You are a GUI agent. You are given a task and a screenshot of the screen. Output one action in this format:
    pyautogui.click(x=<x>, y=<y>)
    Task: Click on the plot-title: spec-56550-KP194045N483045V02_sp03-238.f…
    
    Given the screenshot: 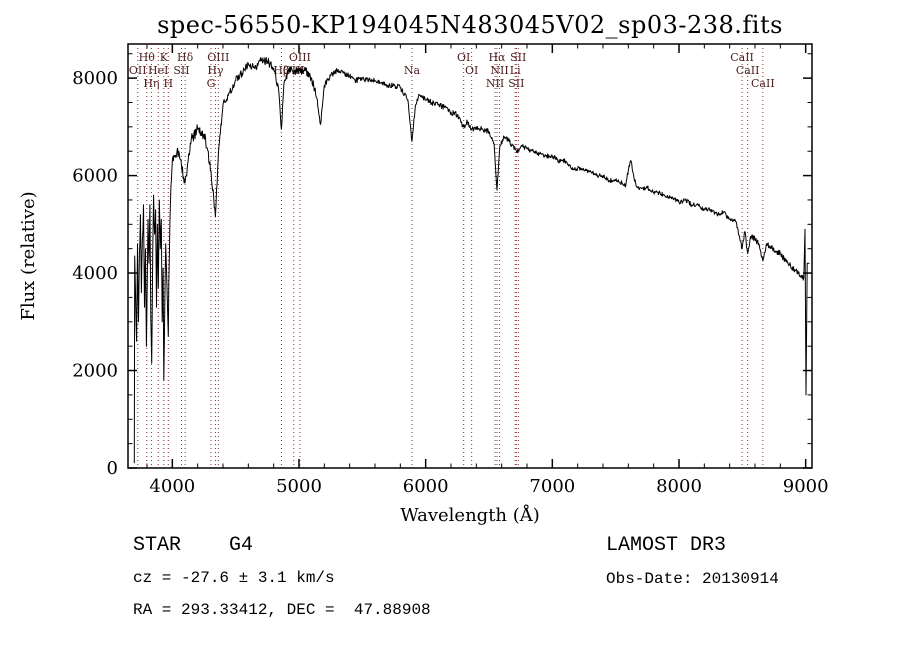 What is the action you would take?
    pyautogui.click(x=470, y=25)
    